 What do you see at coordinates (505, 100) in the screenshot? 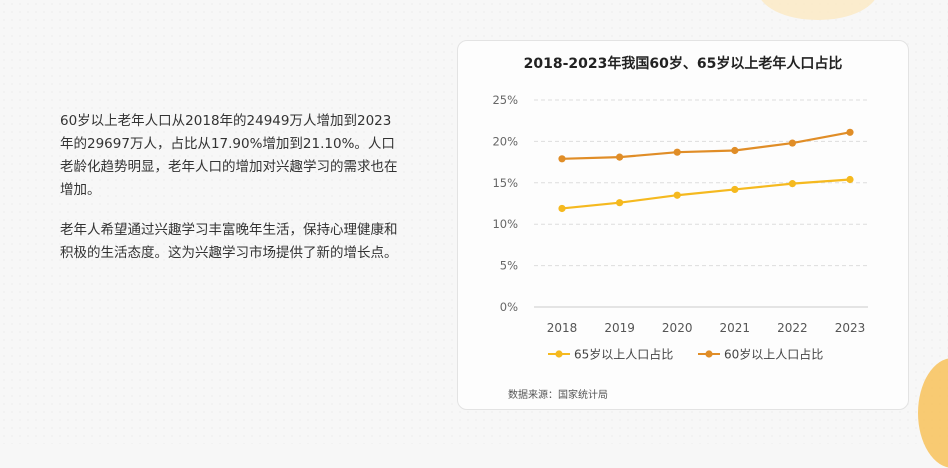
I see `y-tick-label: 25%` at bounding box center [505, 100].